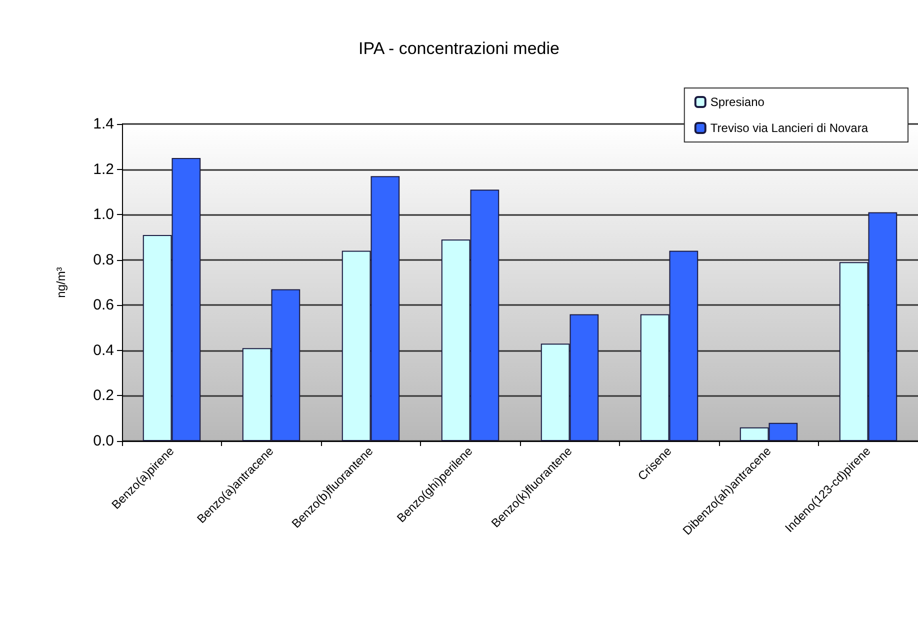 The height and width of the screenshot is (640, 918). Describe the element at coordinates (103, 259) in the screenshot. I see `y-tick-label: 0.8` at that location.